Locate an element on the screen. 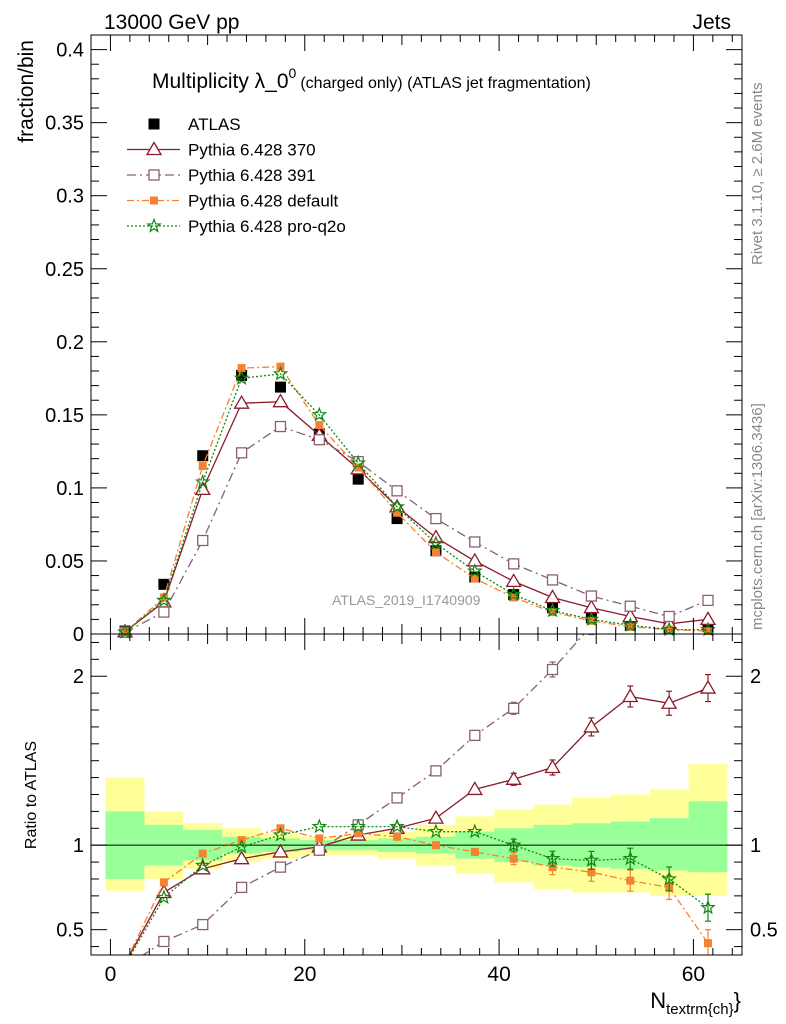 Image resolution: width=786 pixels, height=1024 pixels. legend-marker-atlas is located at coordinates (154, 124).